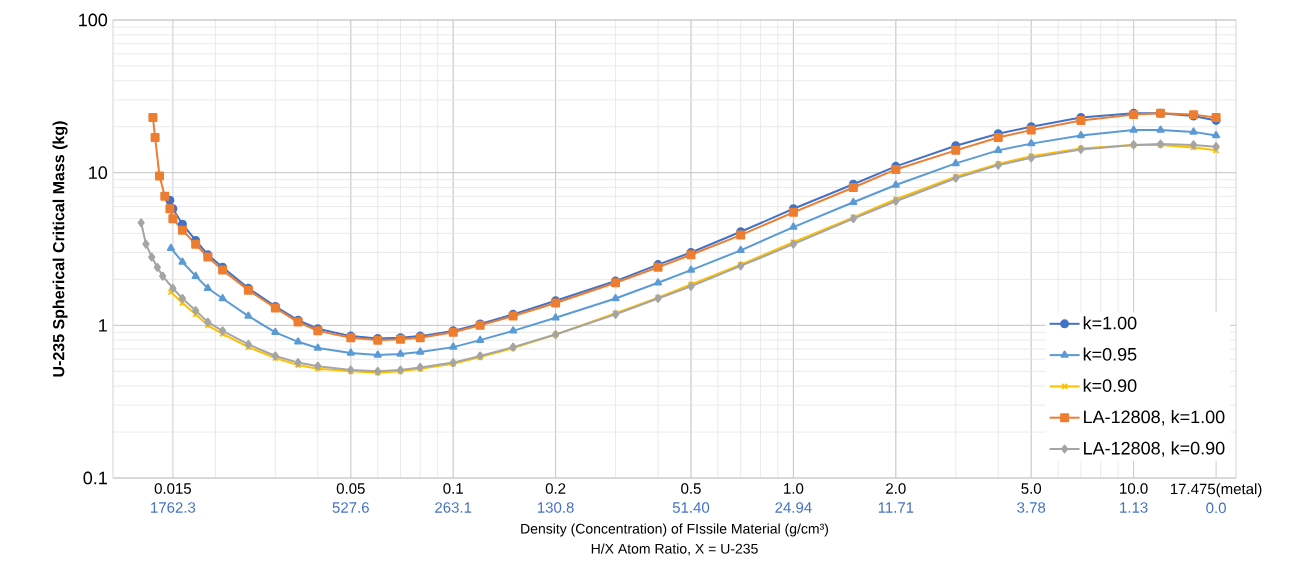 The height and width of the screenshot is (587, 1311). Describe the element at coordinates (1216, 508) in the screenshot. I see `text: 0.0` at that location.